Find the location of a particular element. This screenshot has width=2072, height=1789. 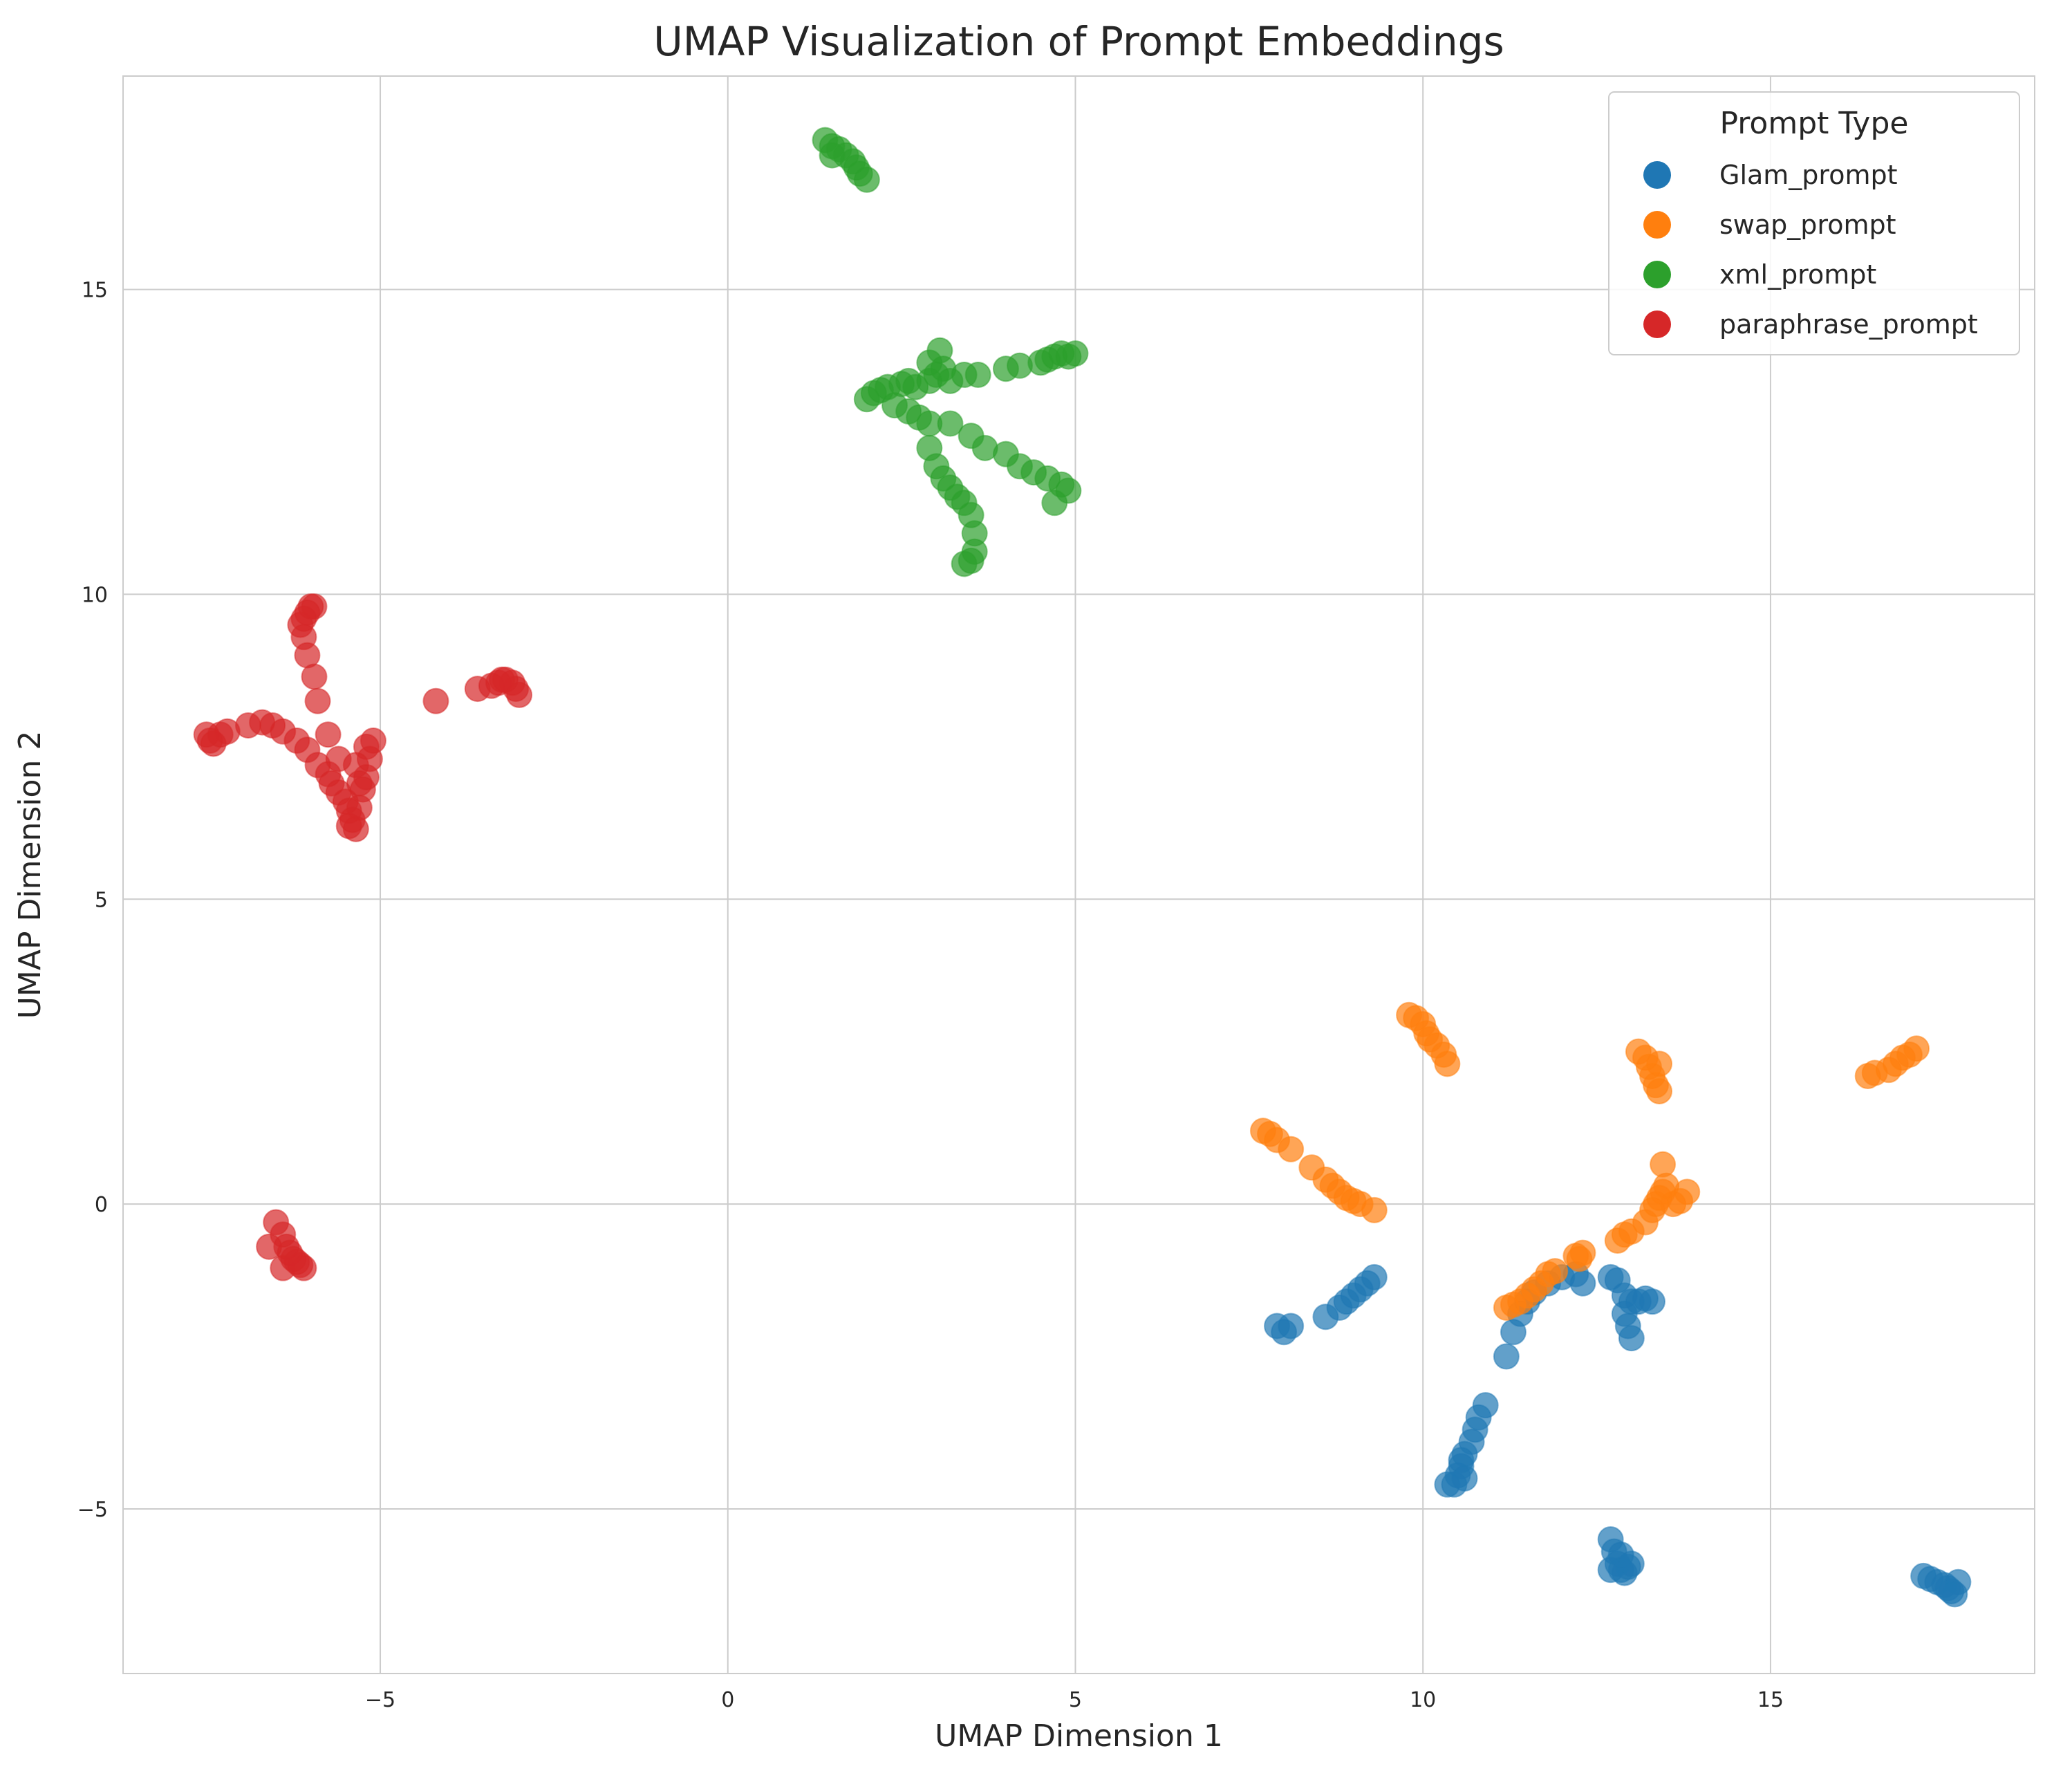

legend-label: xml_prompt is located at coordinates (1797, 274).